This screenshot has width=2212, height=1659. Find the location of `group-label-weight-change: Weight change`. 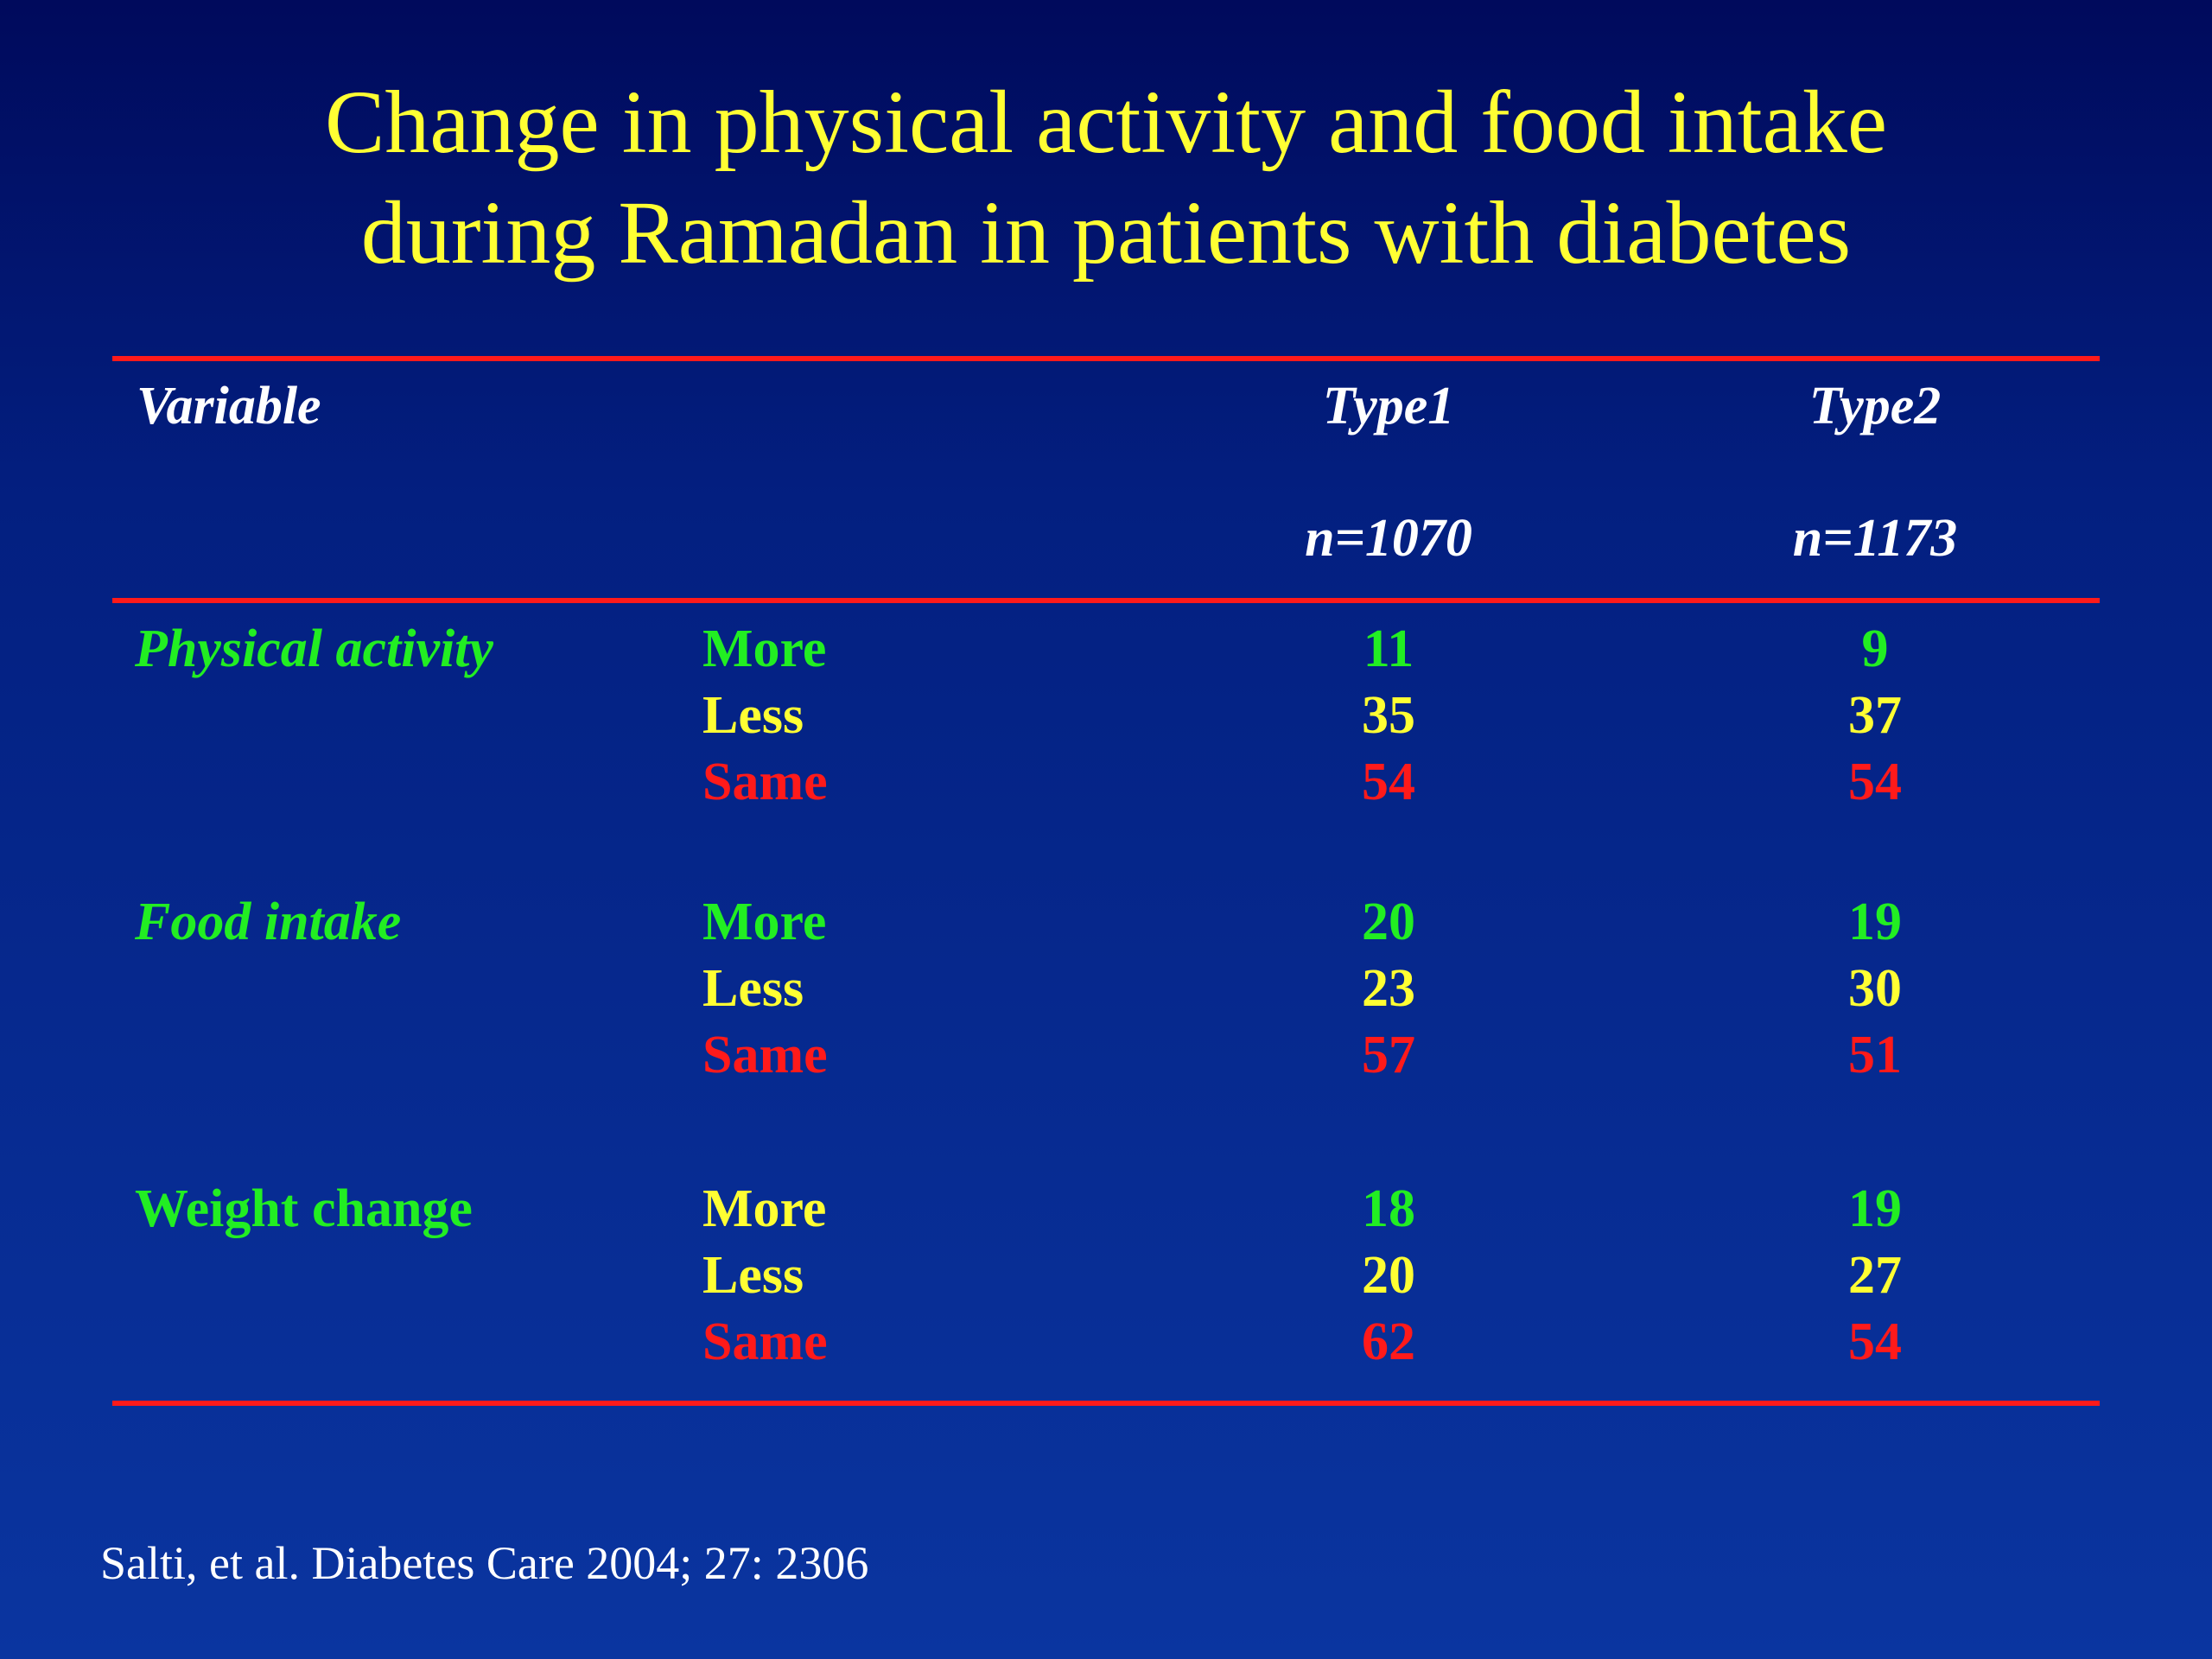

group-label-weight-change: Weight change is located at coordinates (304, 1208).